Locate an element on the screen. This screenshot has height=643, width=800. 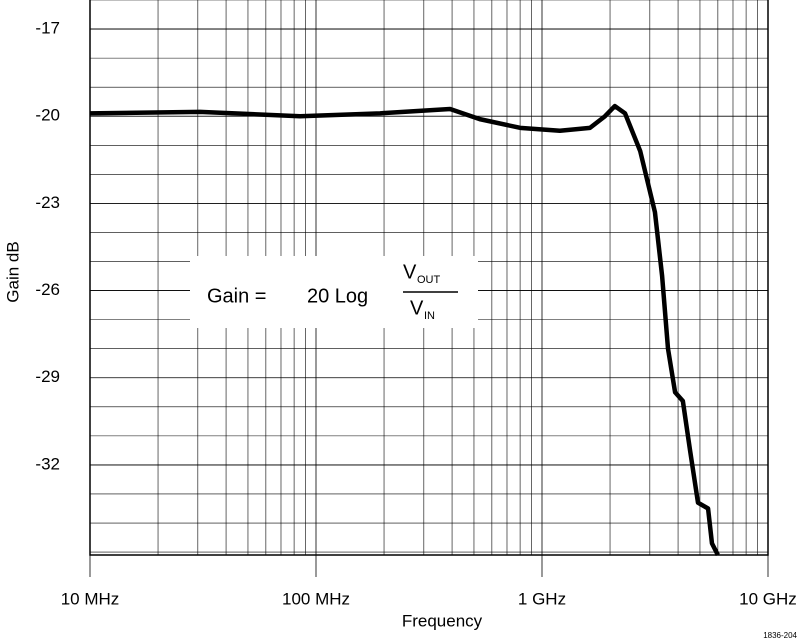
annotation-text: IN is located at coordinates (429, 316).